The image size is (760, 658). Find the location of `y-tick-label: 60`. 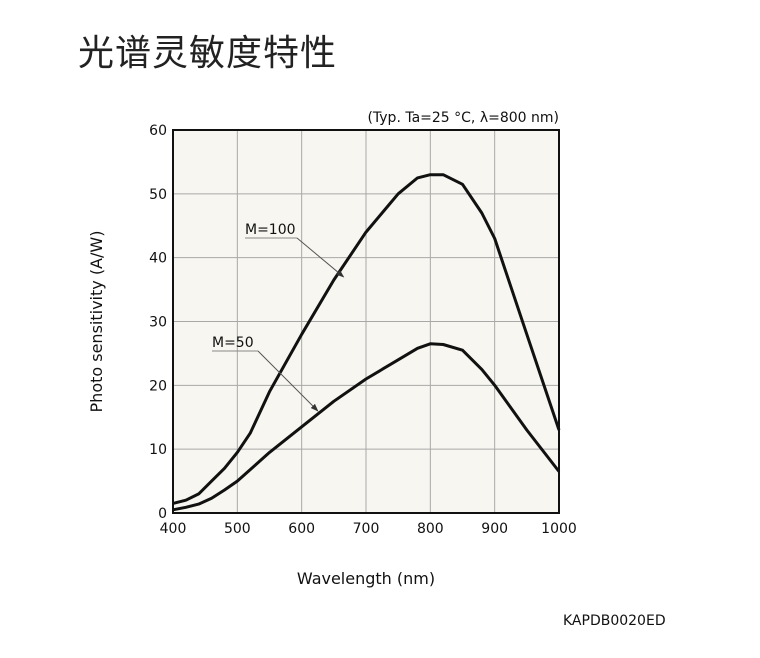

y-tick-label: 60 is located at coordinates (158, 131).